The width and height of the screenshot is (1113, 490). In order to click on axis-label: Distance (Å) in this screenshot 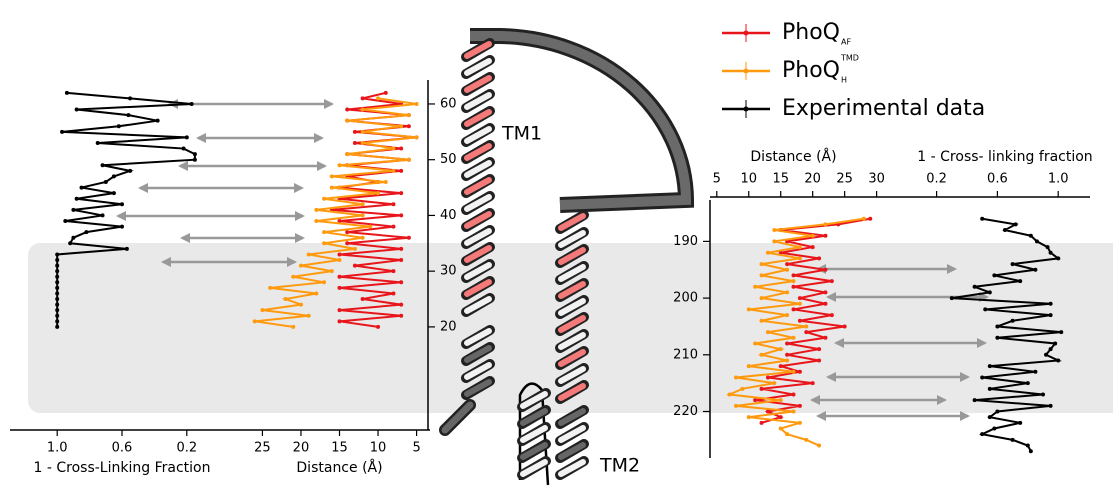, I will do `click(793, 156)`.